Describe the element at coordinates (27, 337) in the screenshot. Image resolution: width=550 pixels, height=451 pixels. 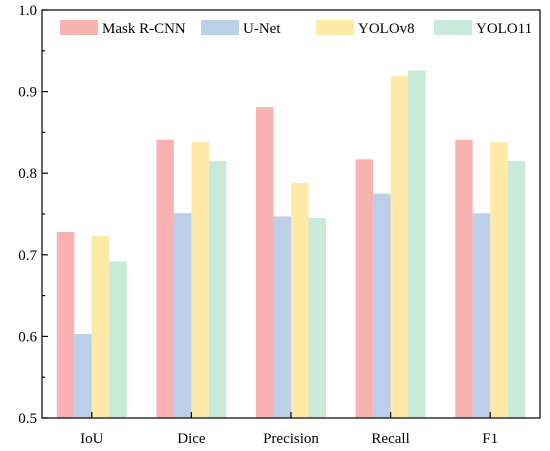
I see `y-tick-label: 0.6` at that location.